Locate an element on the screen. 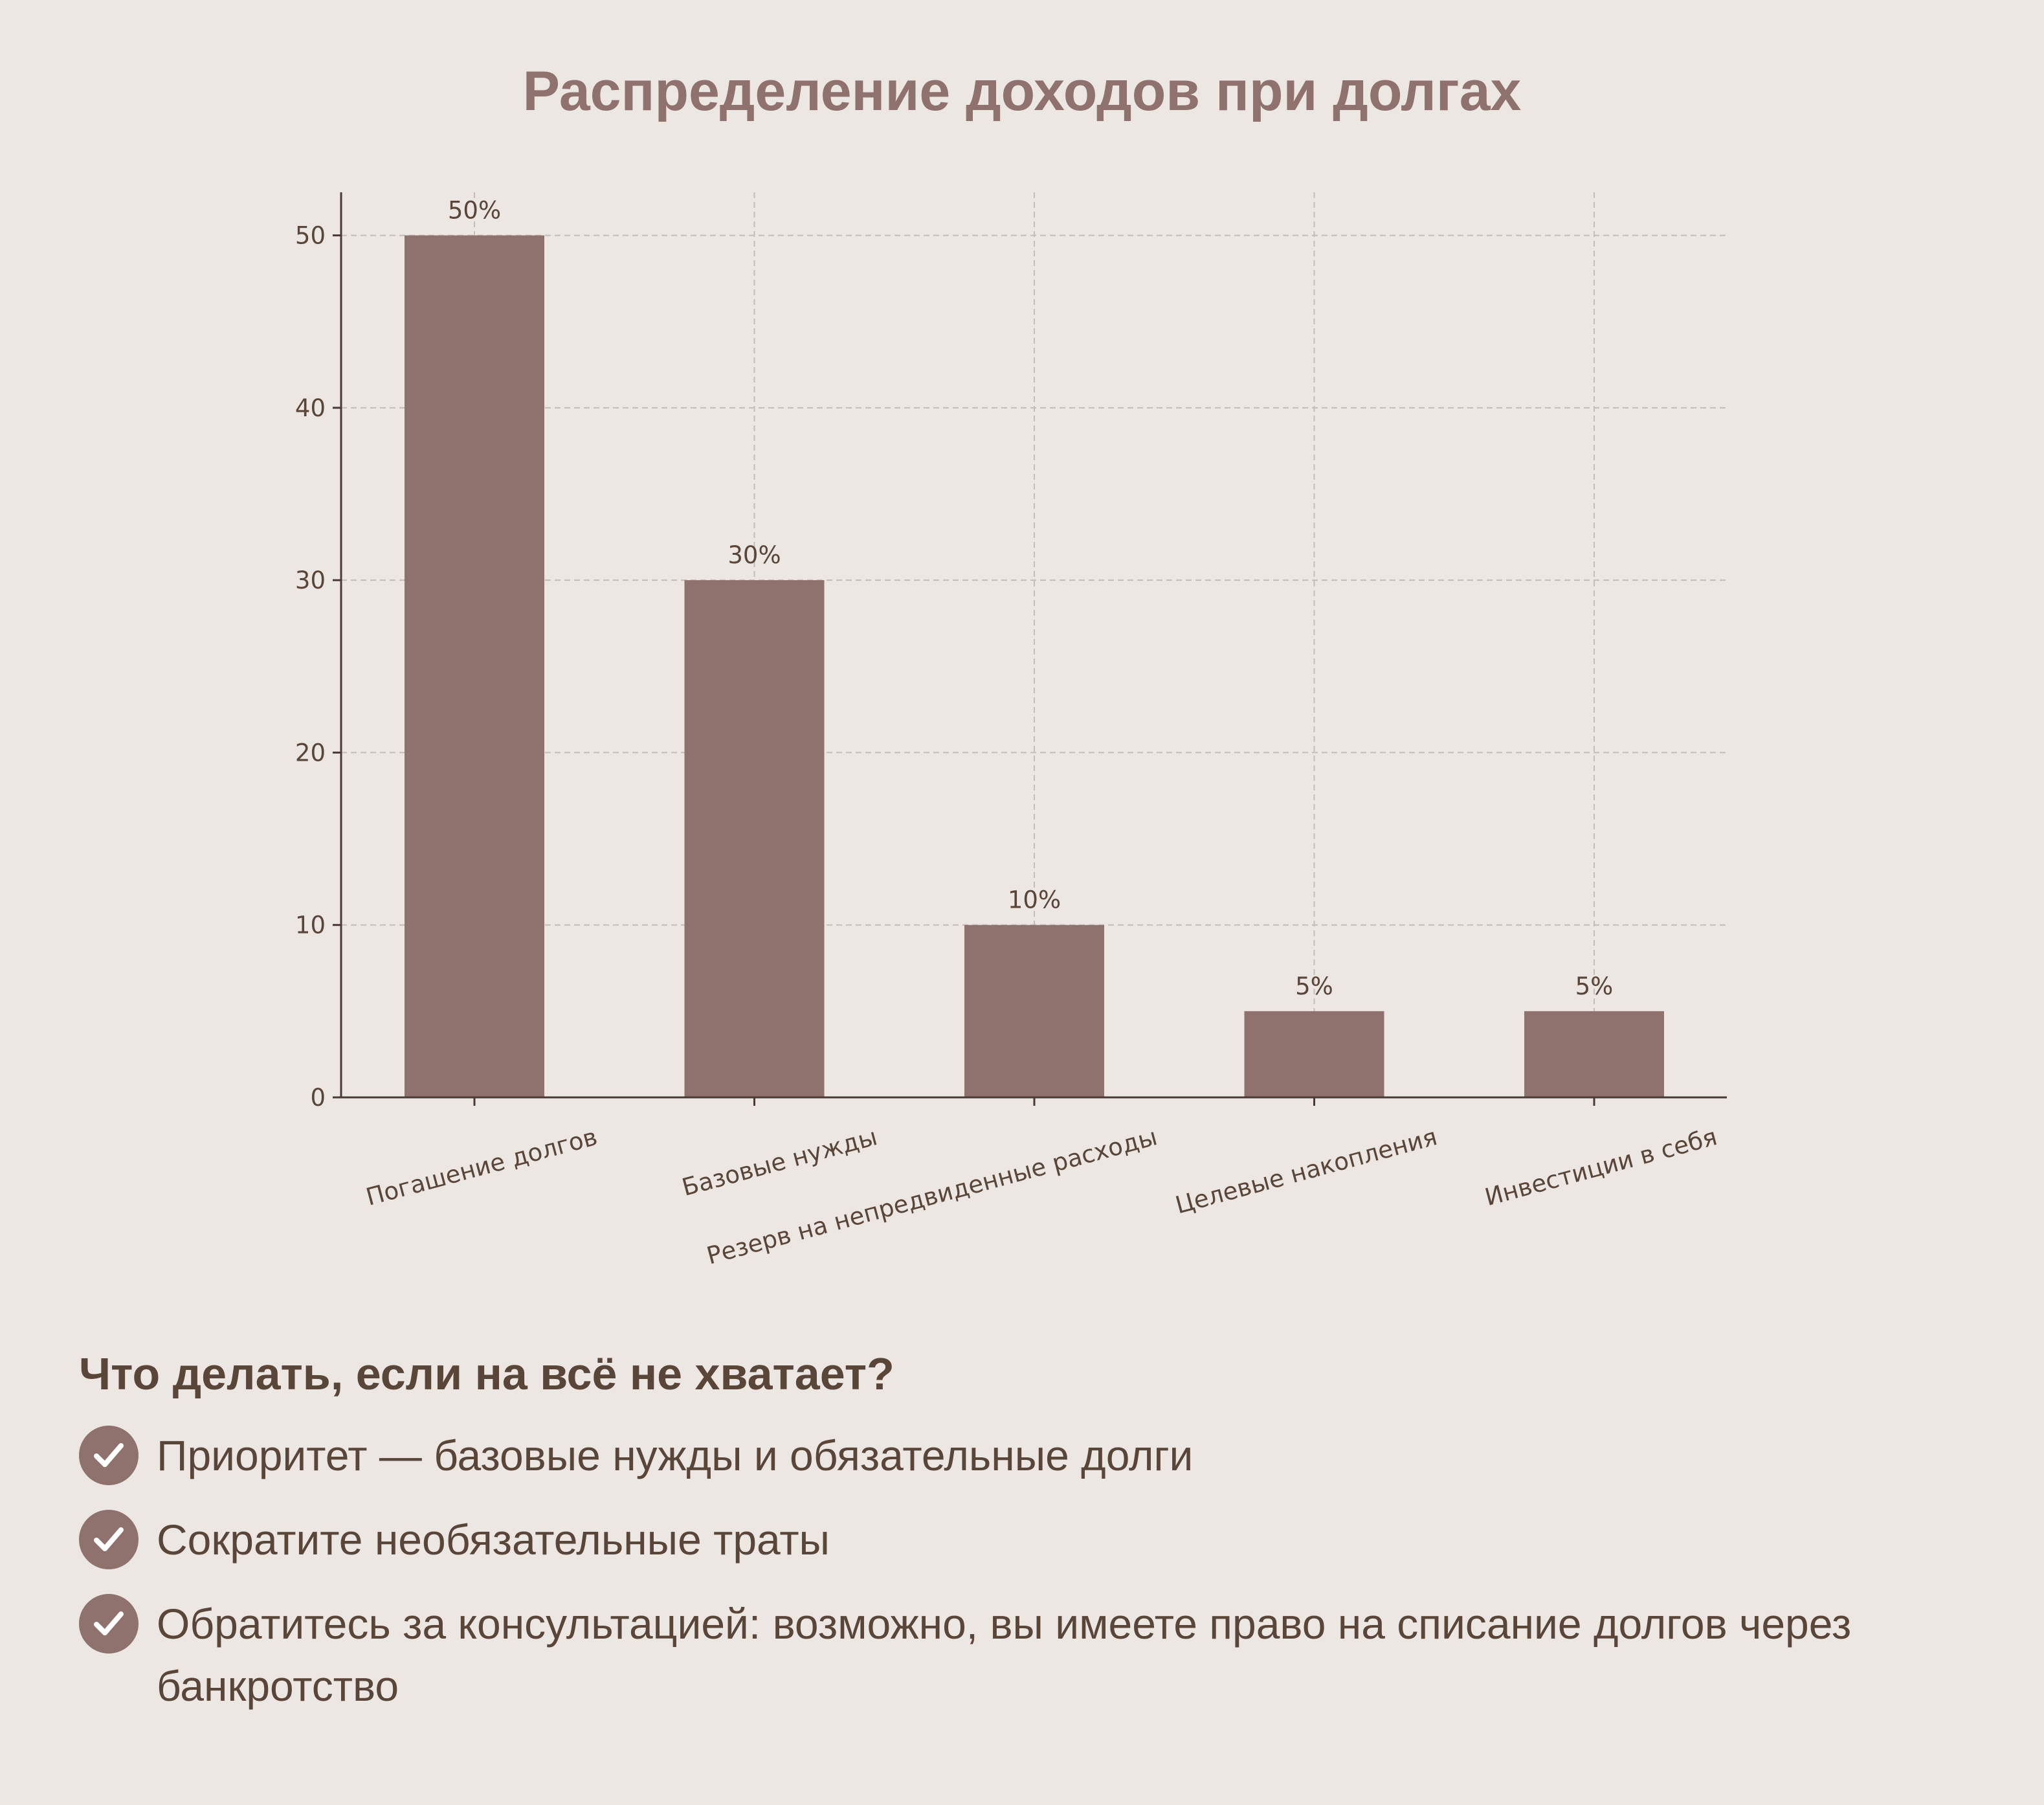 The width and height of the screenshot is (2044, 1805). y-tick-label: 40 is located at coordinates (310, 408).